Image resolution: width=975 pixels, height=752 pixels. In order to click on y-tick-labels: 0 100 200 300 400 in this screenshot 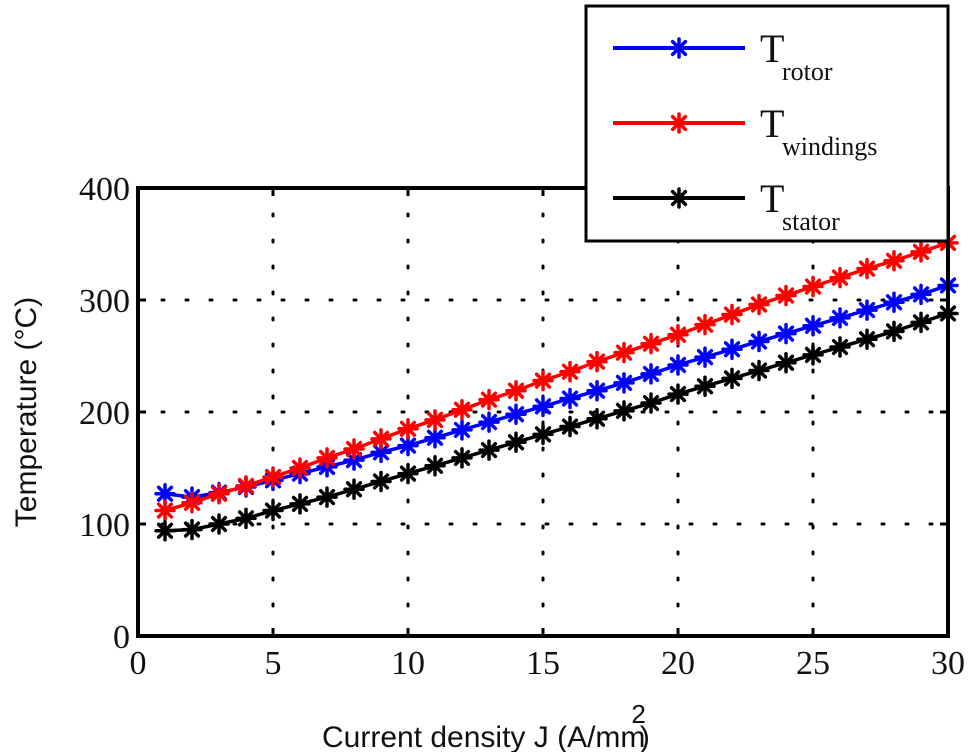, I will do `click(104, 413)`.